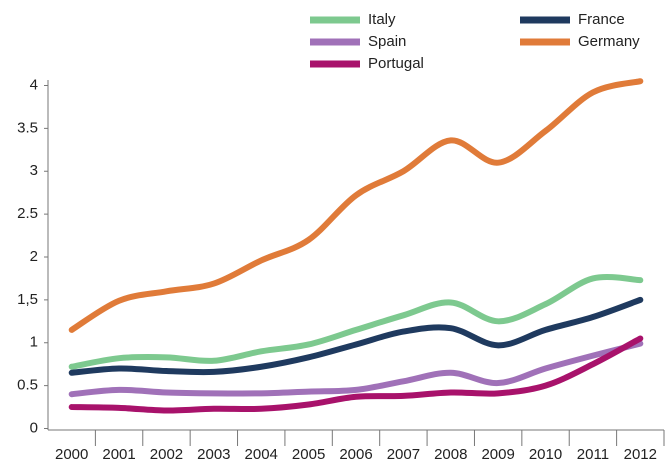  What do you see at coordinates (27, 299) in the screenshot?
I see `y-tick-label: 1,5` at bounding box center [27, 299].